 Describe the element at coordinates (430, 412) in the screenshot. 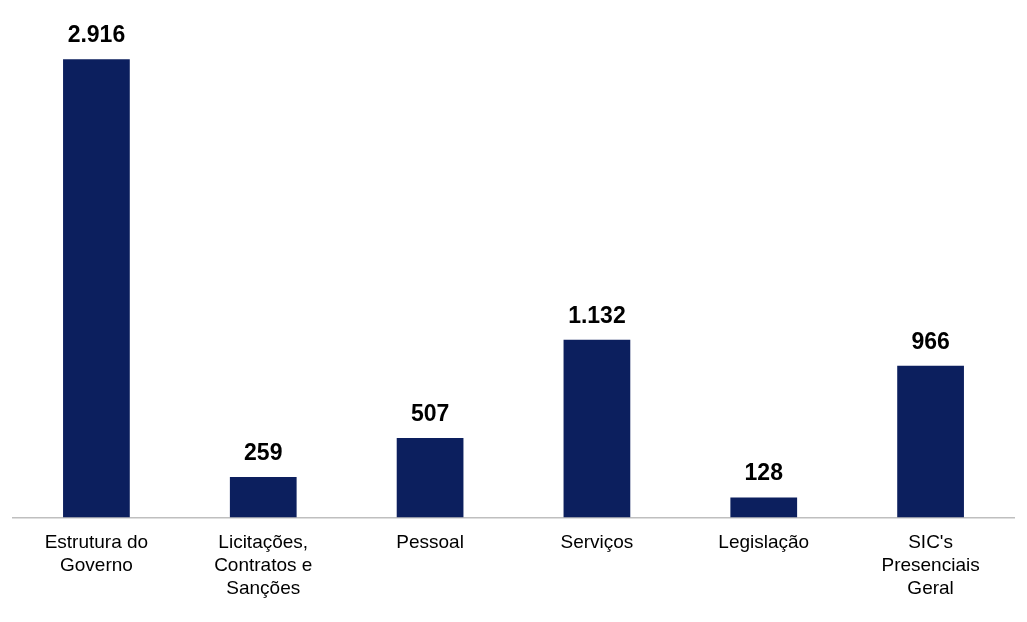

I see `data-label: 507` at that location.